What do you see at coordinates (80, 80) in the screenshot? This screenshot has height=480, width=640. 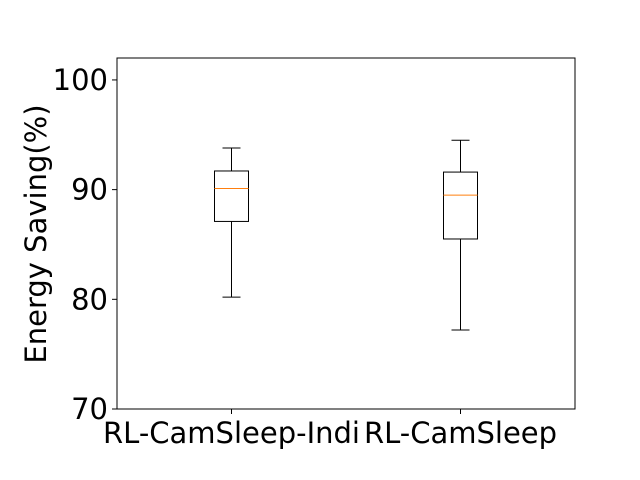 I see `y-tick-label: 100` at bounding box center [80, 80].